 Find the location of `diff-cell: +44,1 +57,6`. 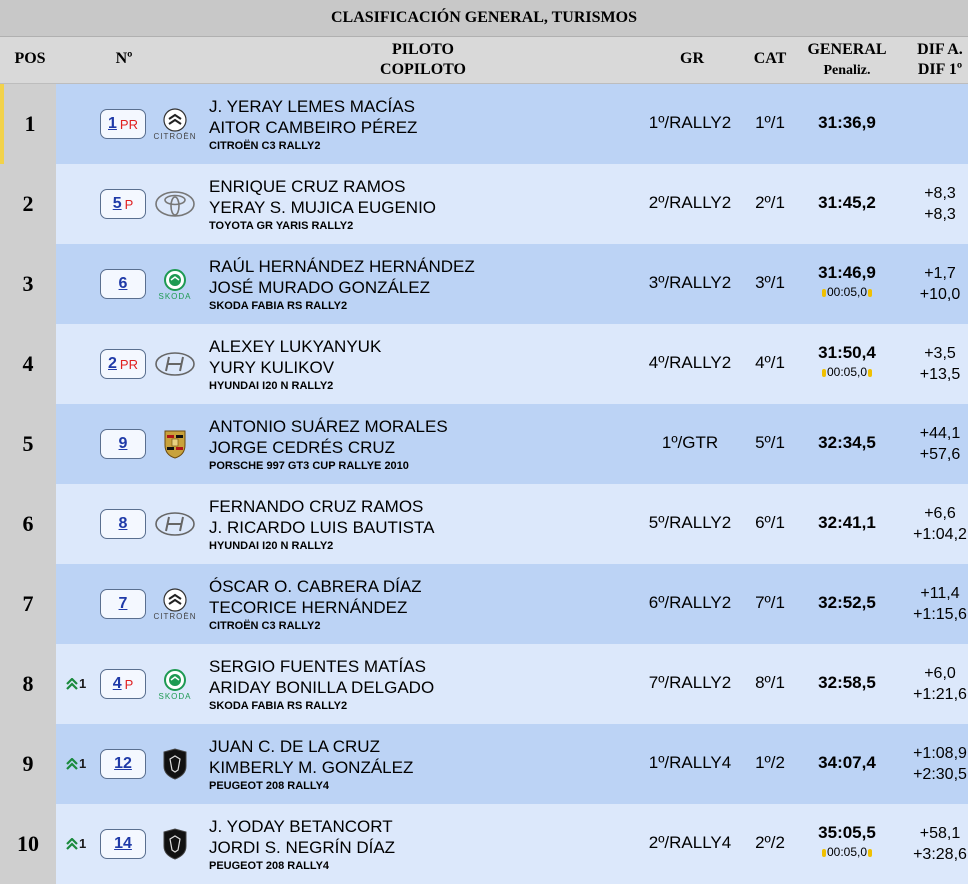

diff-cell: +44,1 +57,6 is located at coordinates (936, 444).